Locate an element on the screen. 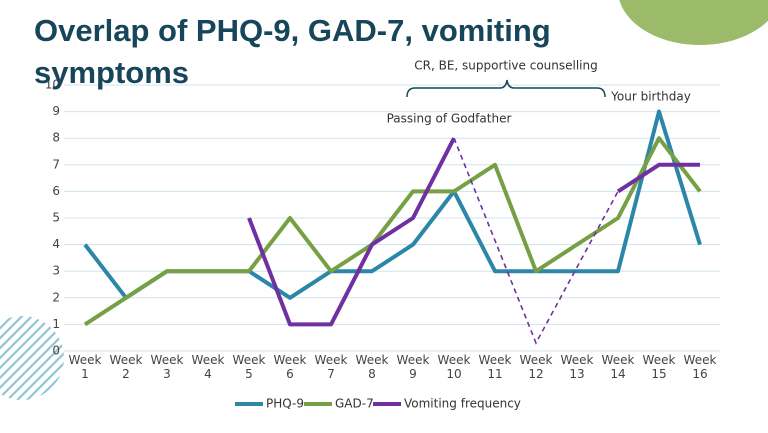 The width and height of the screenshot is (768, 433). x-tick-label: Week 14 is located at coordinates (618, 367).